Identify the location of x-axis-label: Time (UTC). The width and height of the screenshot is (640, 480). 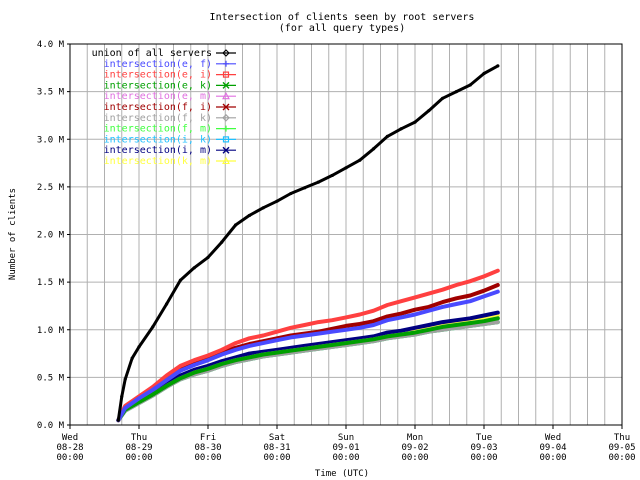
(342, 474).